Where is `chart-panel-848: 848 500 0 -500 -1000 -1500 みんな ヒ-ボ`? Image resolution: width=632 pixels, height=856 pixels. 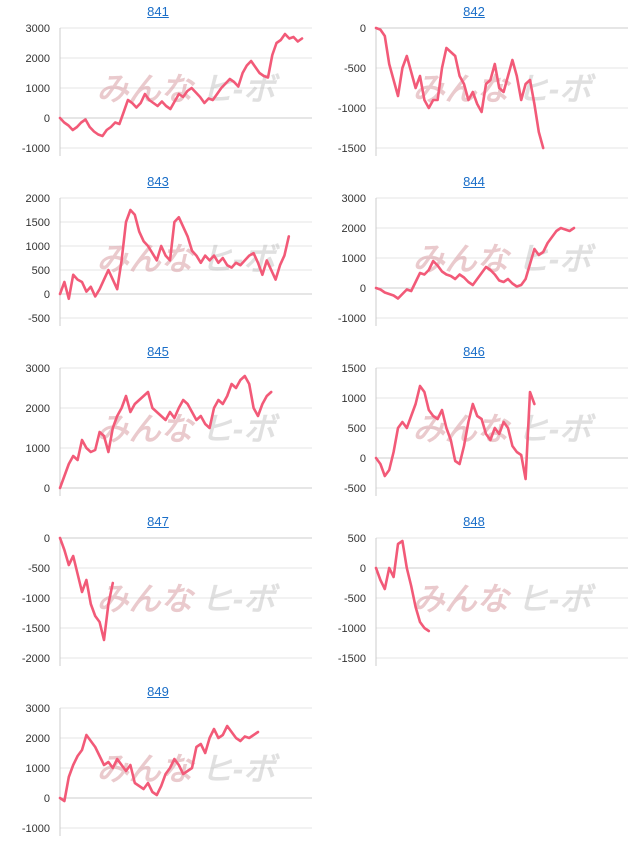
chart-panel-848: 848 500 0 -500 -1000 -1500 みんな ヒ-ボ is located at coordinates (474, 595).